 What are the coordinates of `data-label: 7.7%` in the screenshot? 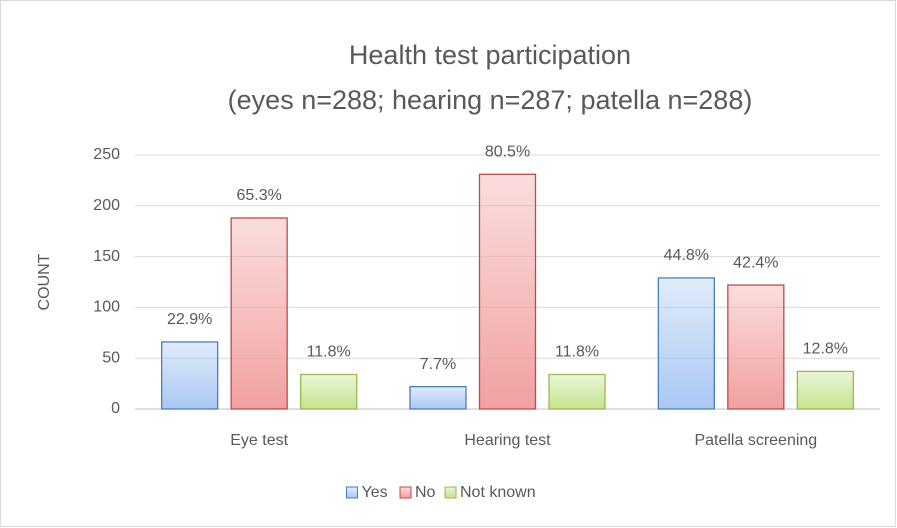 It's located at (438, 364).